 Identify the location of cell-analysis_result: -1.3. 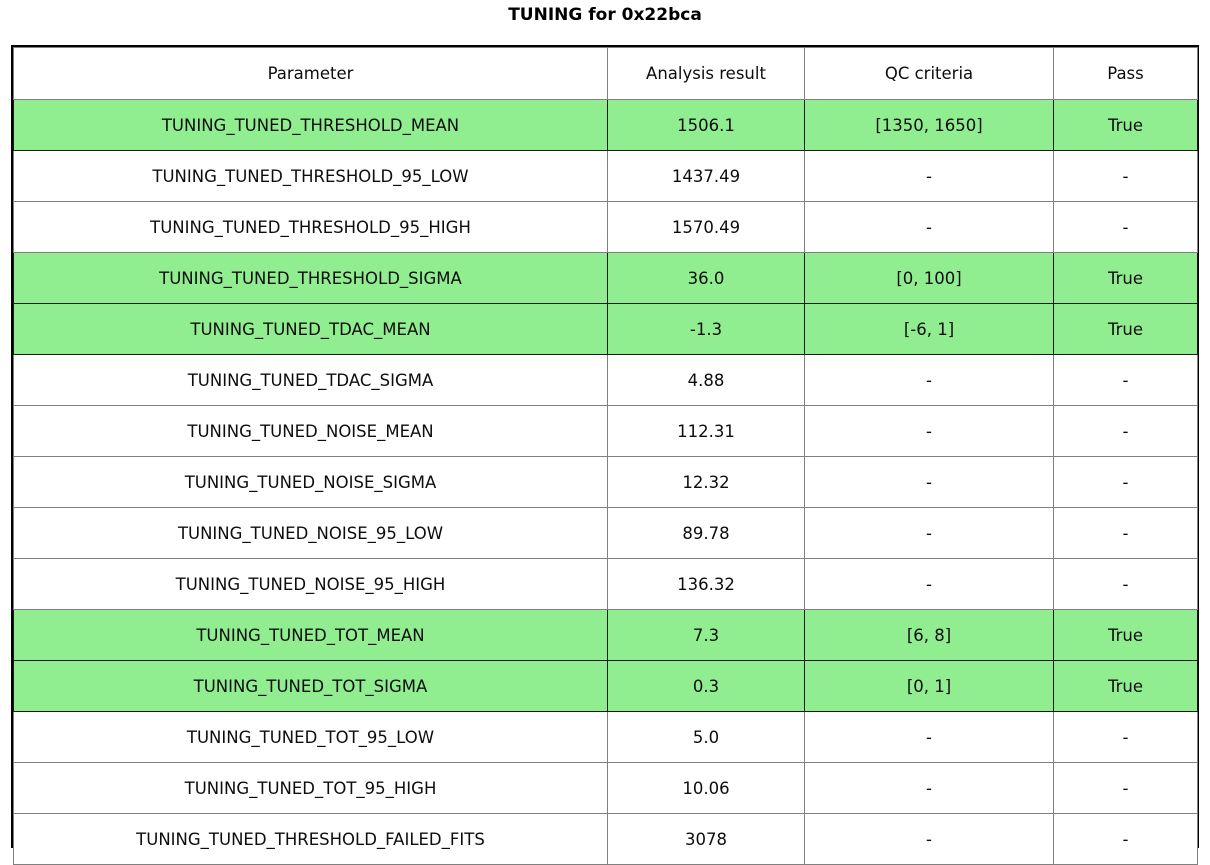
(706, 329).